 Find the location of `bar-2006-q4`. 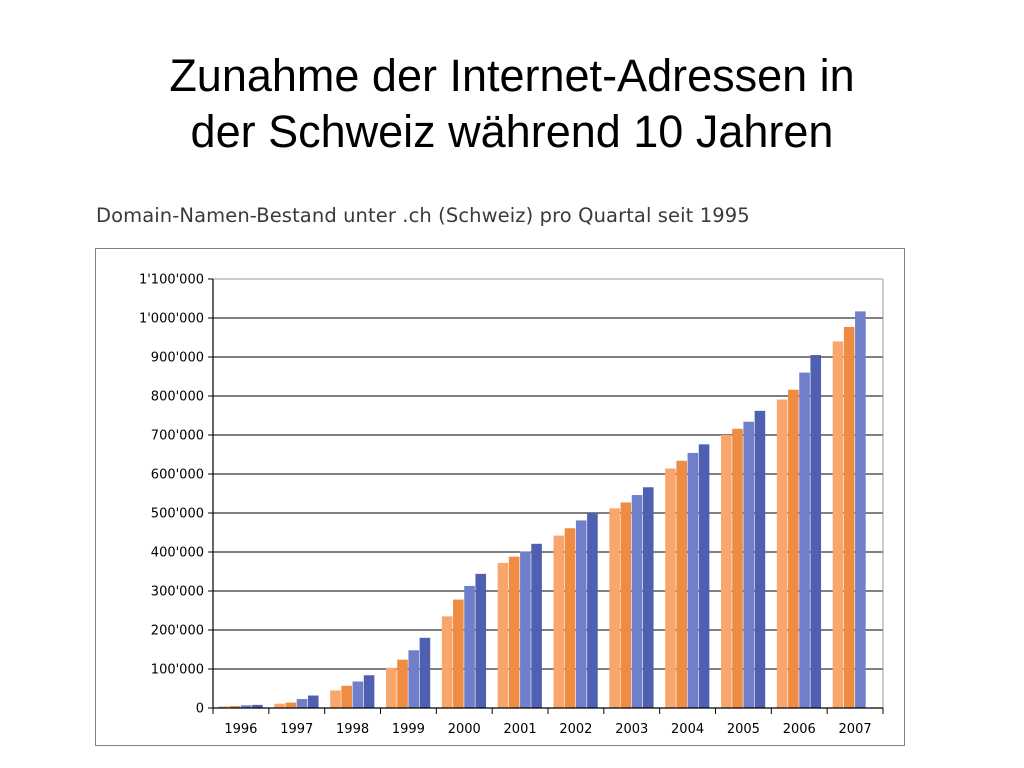

bar-2006-q4 is located at coordinates (816, 531).